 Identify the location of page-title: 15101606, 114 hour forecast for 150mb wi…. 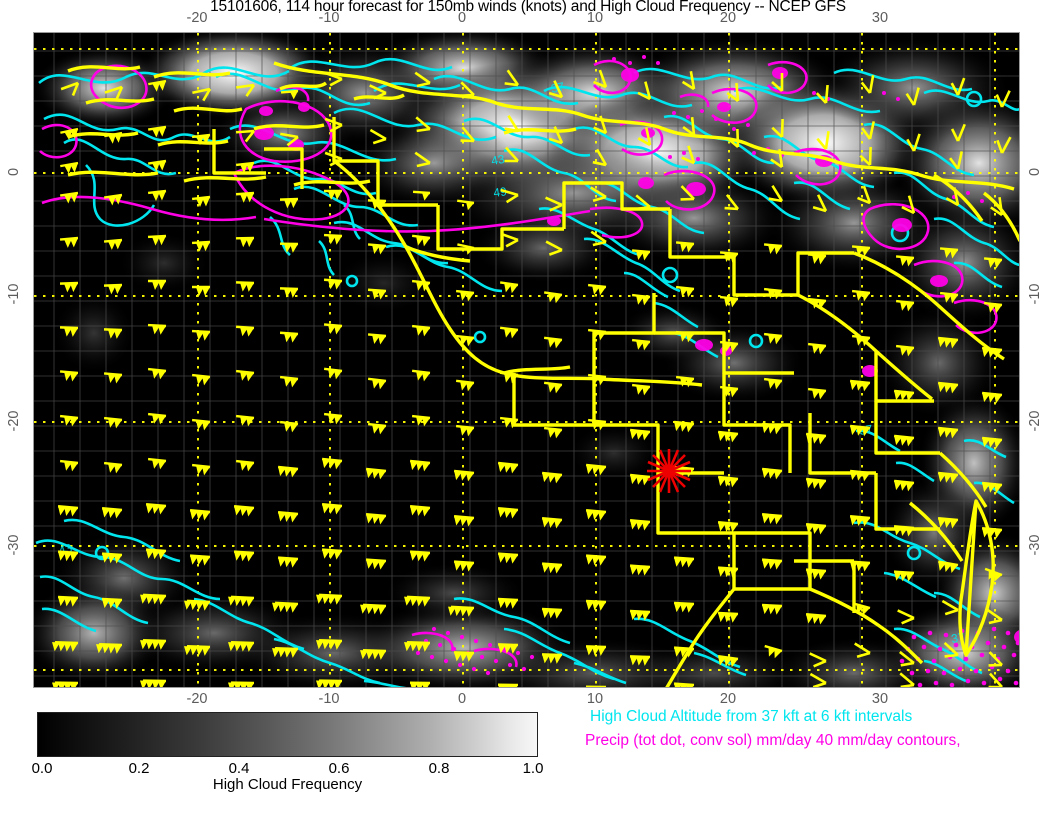
(528, 7).